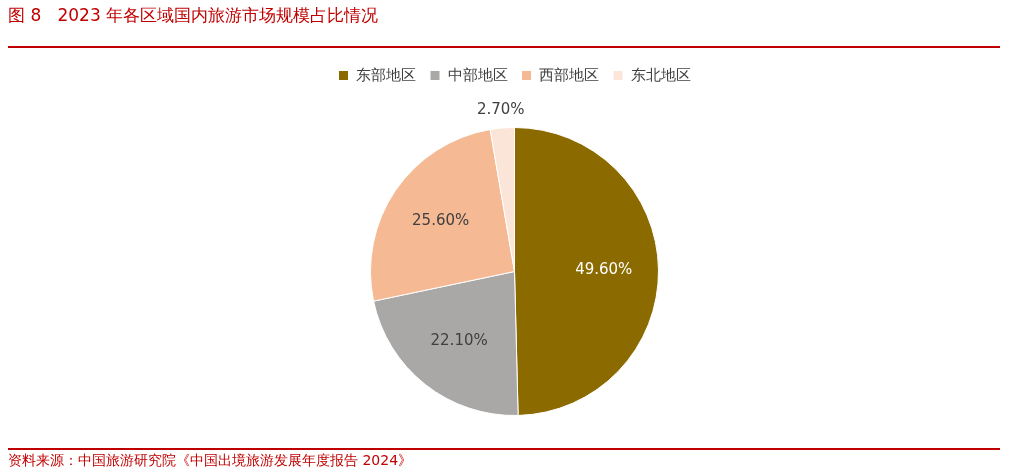 This screenshot has height=476, width=1029. What do you see at coordinates (193, 15) in the screenshot?
I see `text: 图 8 2023 年各区域国内旅游市场规模占比情况` at bounding box center [193, 15].